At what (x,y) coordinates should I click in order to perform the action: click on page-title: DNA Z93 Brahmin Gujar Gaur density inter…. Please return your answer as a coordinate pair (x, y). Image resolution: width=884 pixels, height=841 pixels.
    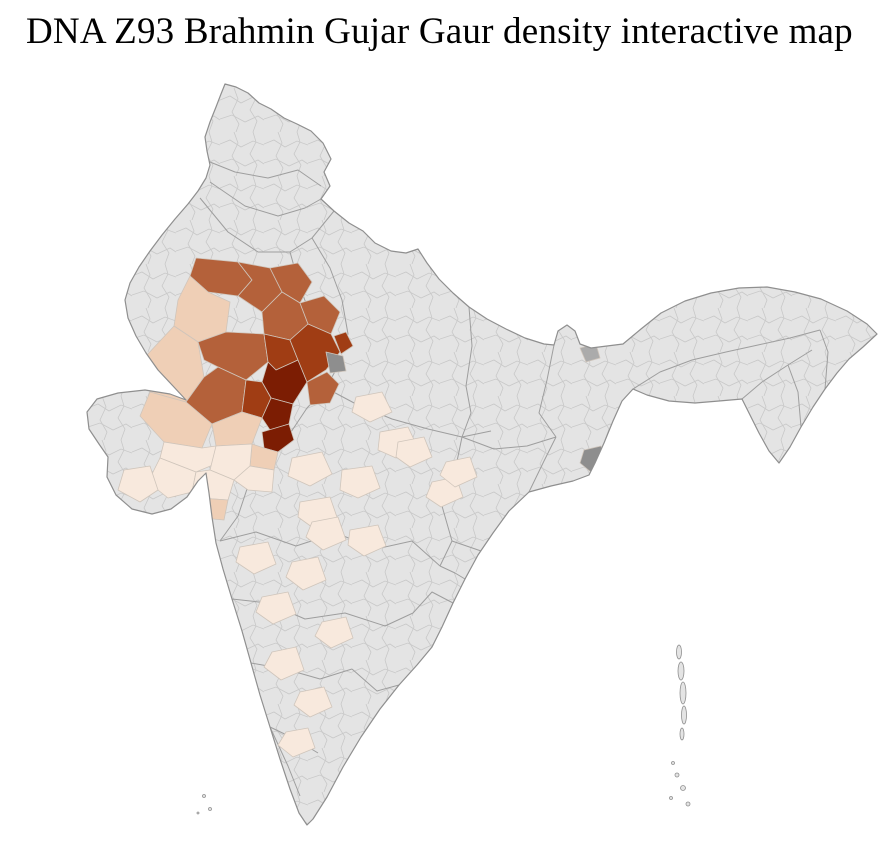
    Looking at the image, I should click on (439, 31).